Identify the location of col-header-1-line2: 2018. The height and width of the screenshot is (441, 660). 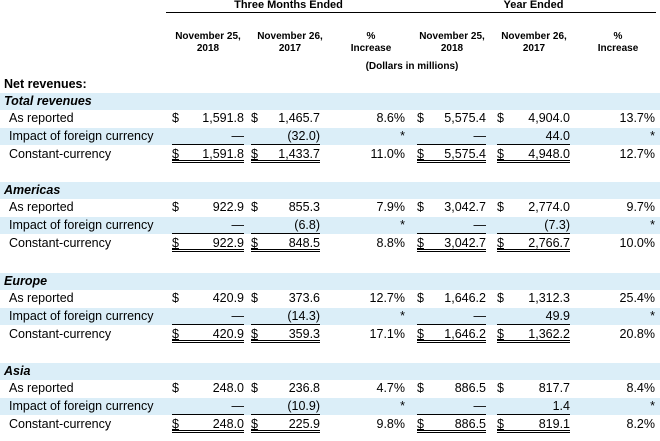
(208, 48).